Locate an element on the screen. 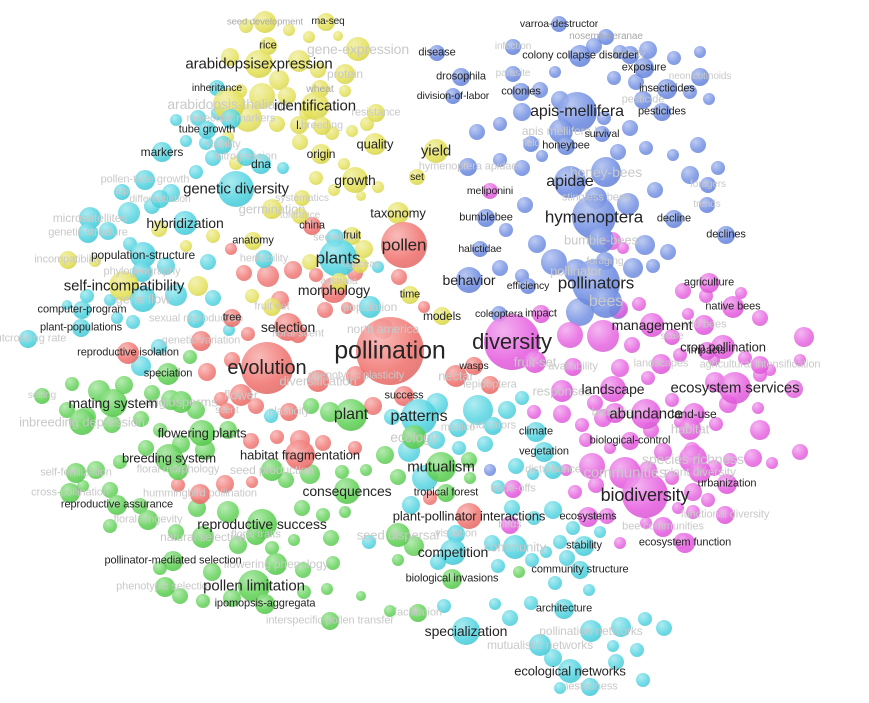 The width and height of the screenshot is (869, 703). map-node-habitat is located at coordinates (690, 429).